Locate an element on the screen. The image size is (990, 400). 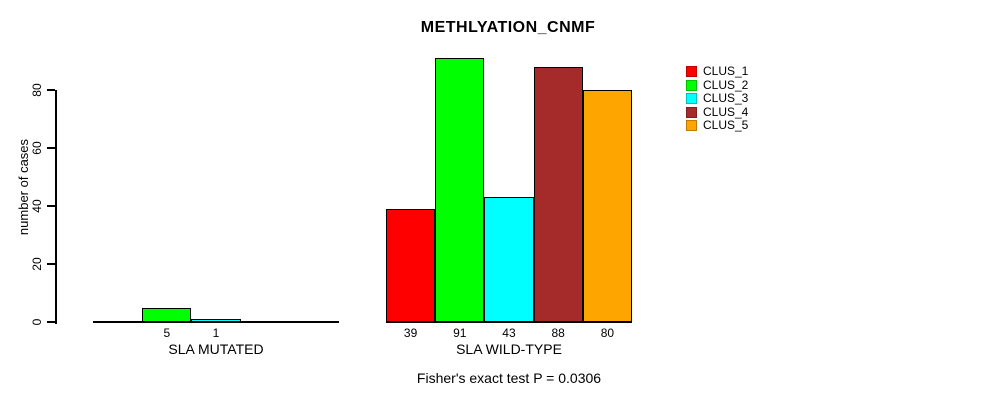
chart-title: METHLYATION_CNMF is located at coordinates (508, 27).